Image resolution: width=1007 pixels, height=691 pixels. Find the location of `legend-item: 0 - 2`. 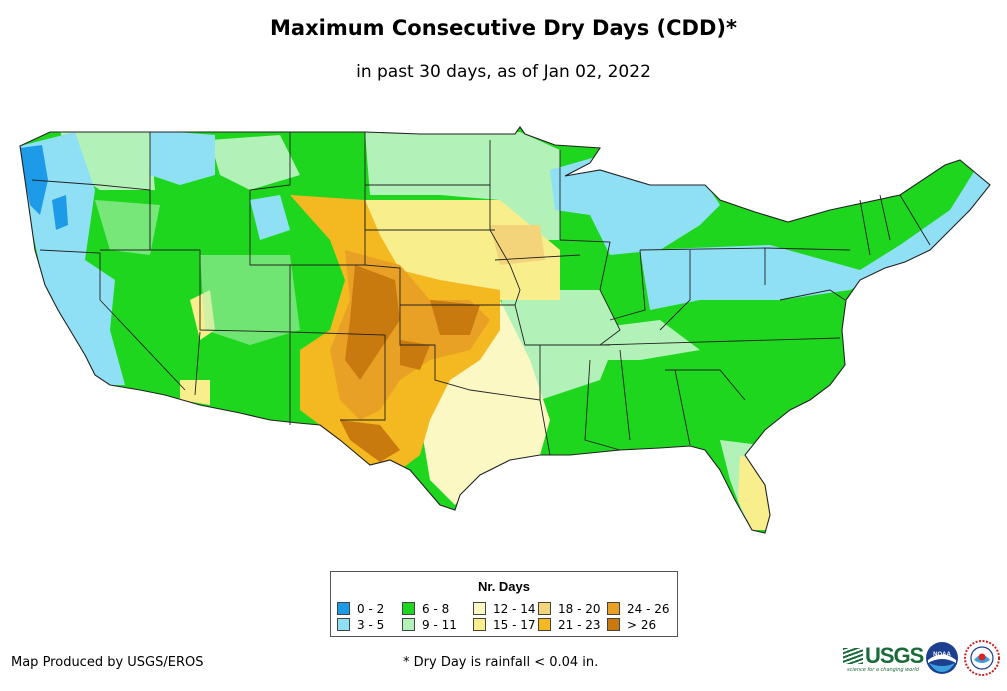

legend-item: 0 - 2 is located at coordinates (360, 609).